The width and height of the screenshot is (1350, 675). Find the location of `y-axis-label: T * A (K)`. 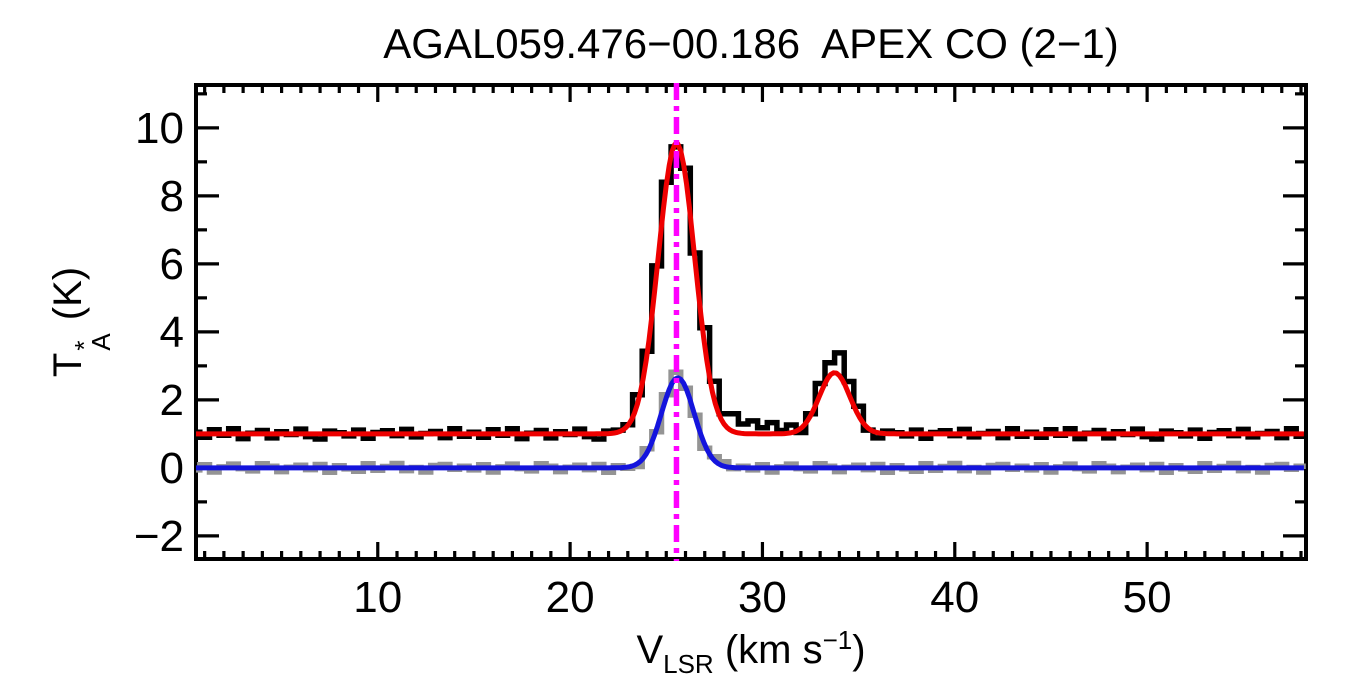

y-axis-label: T * A (K) is located at coordinates (81, 322).